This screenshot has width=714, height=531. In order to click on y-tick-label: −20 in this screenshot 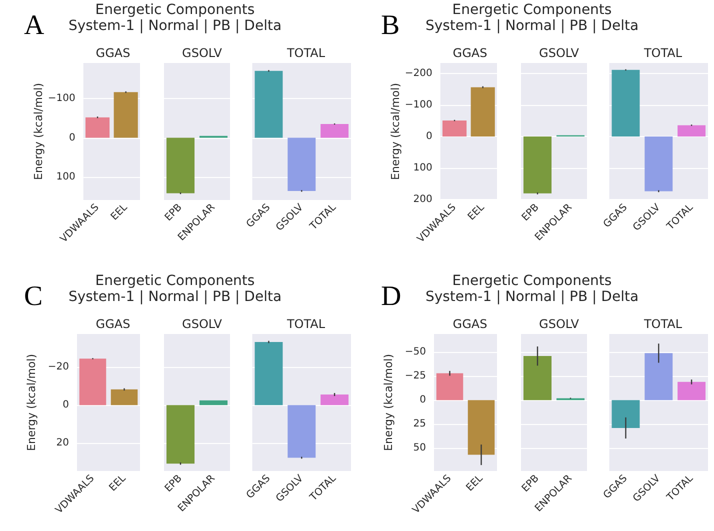, I will do `click(59, 367)`.